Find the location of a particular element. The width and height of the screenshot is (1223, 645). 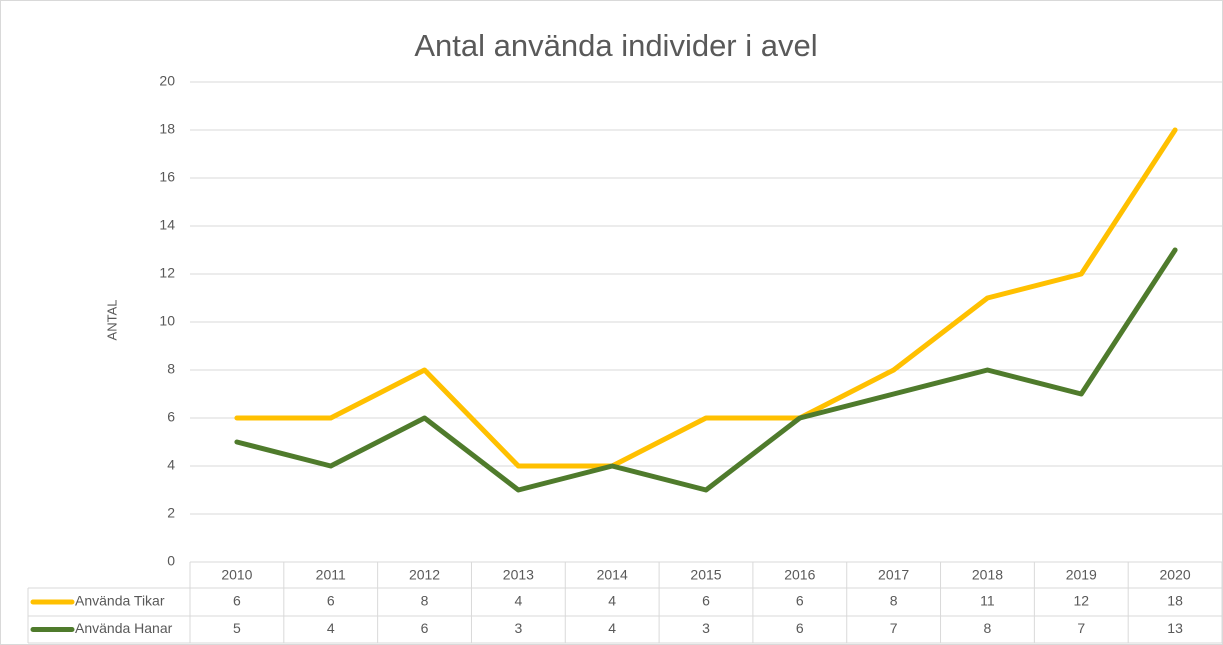

chart-title: Antal använda individer i avel is located at coordinates (615, 45).